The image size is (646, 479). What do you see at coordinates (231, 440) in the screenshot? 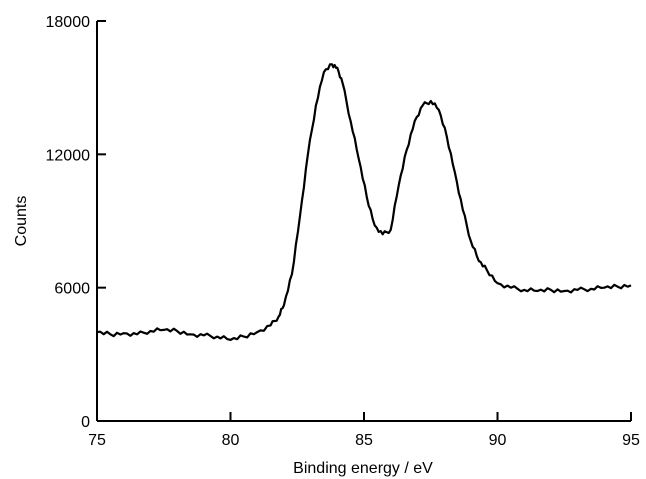
I see `x-tick-label: 80` at bounding box center [231, 440].